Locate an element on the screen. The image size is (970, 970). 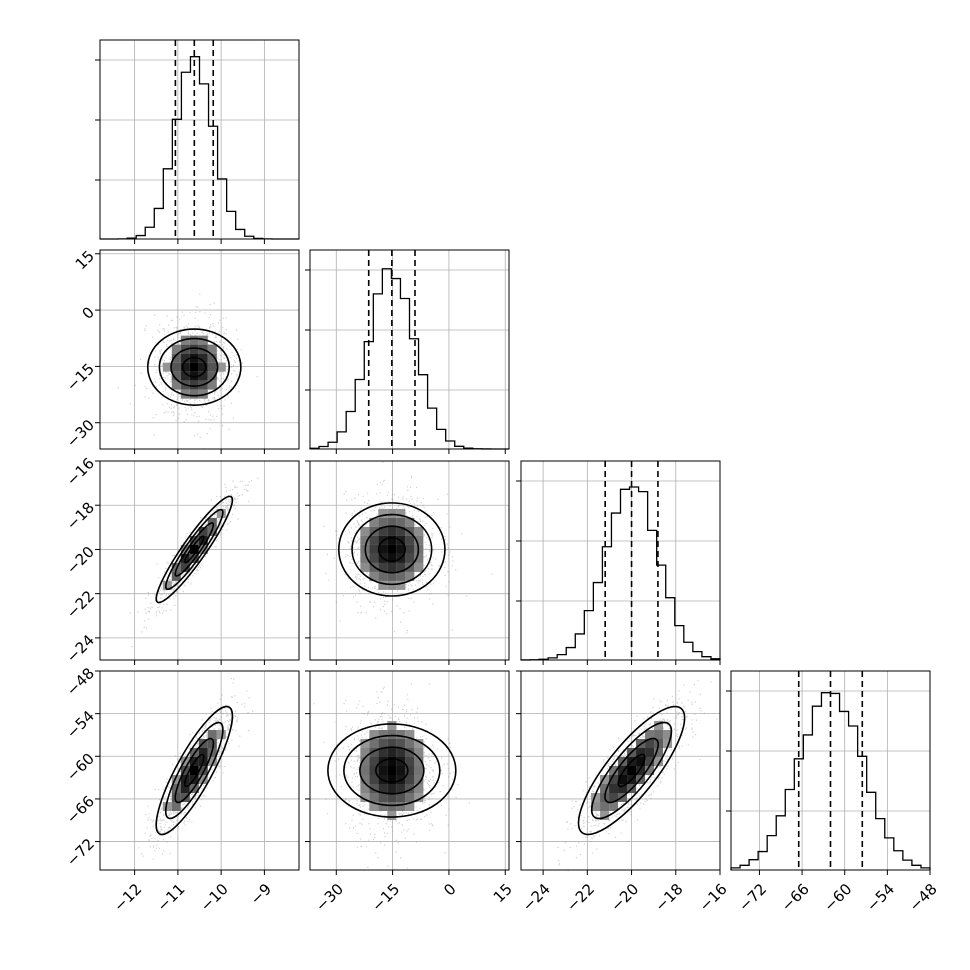
panel-3-0: −12 −11 −10 −9 −48 −54 −60 −66 −72 is located at coordinates (181, 789).